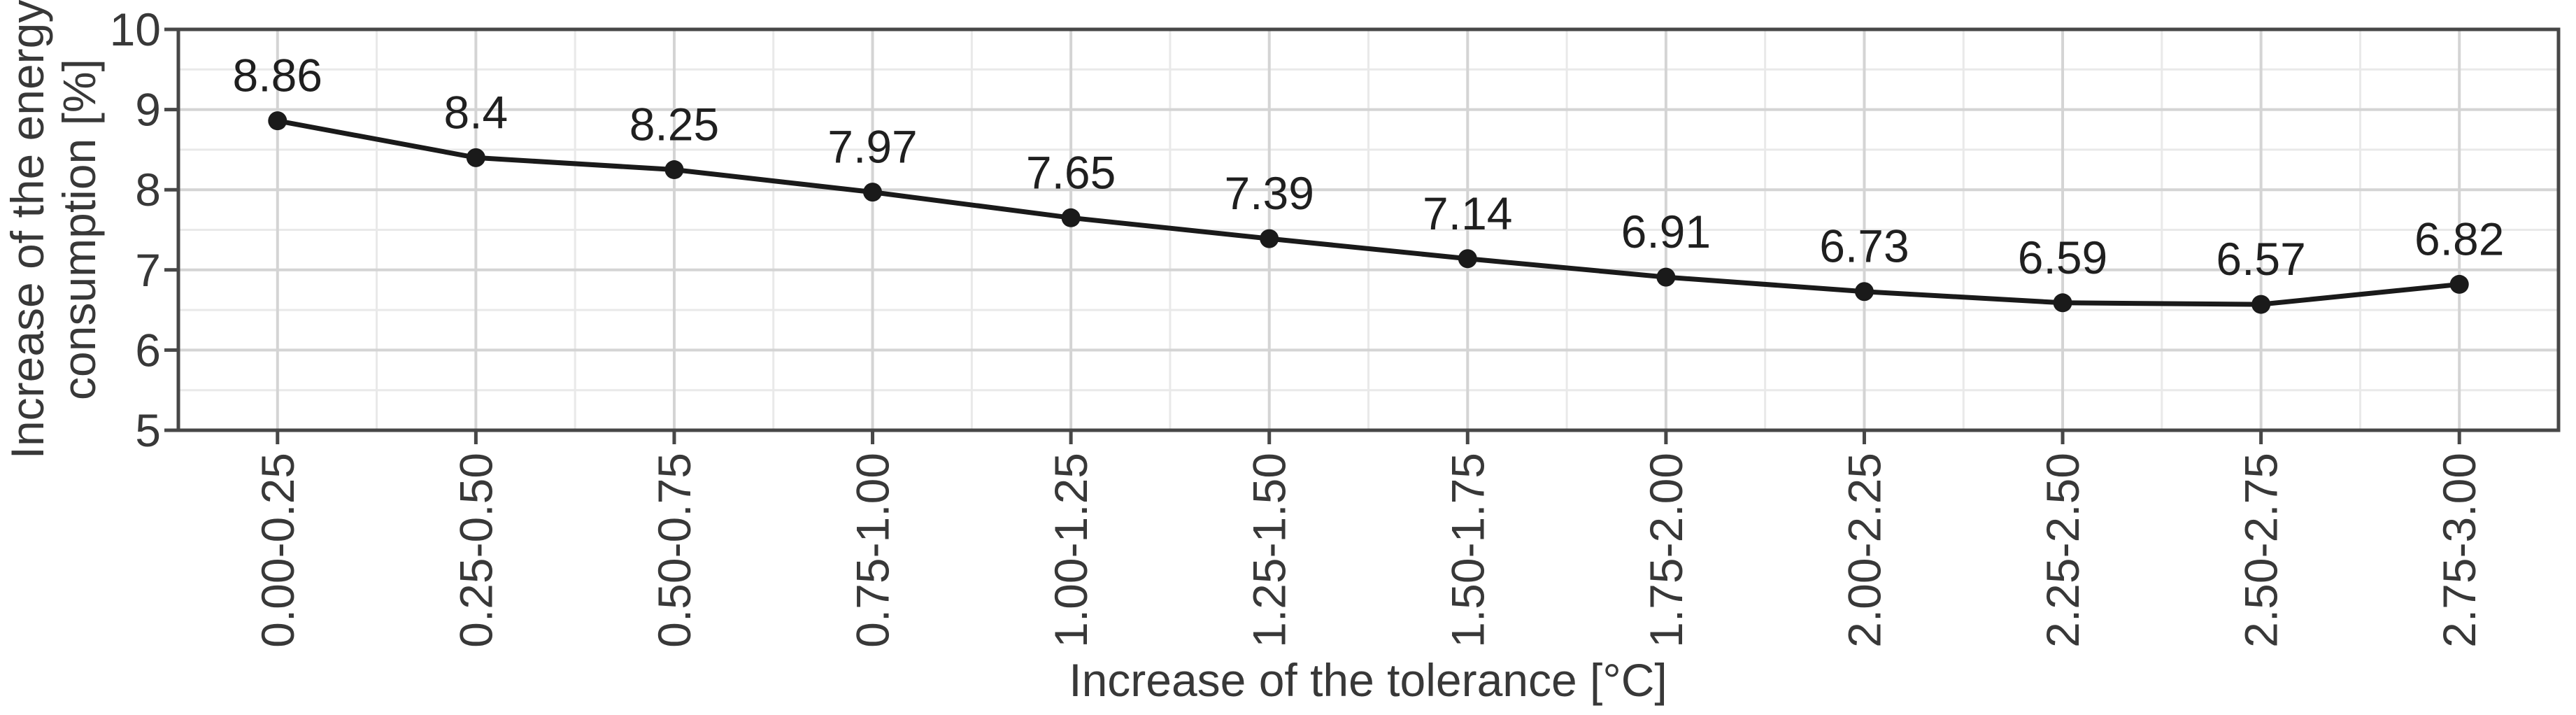  What do you see at coordinates (148, 270) in the screenshot?
I see `y-tick-label: 7` at bounding box center [148, 270].